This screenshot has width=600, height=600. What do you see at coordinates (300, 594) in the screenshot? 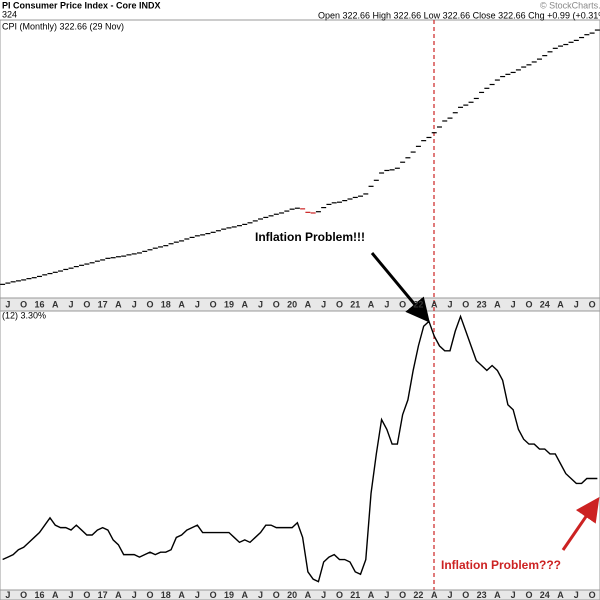
I see `axis-strip` at bounding box center [300, 594].